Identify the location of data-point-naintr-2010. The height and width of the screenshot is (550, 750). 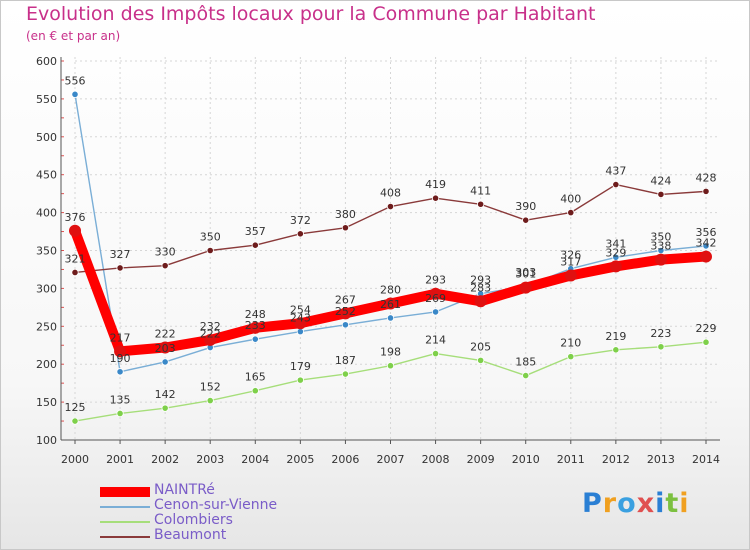
(525, 287).